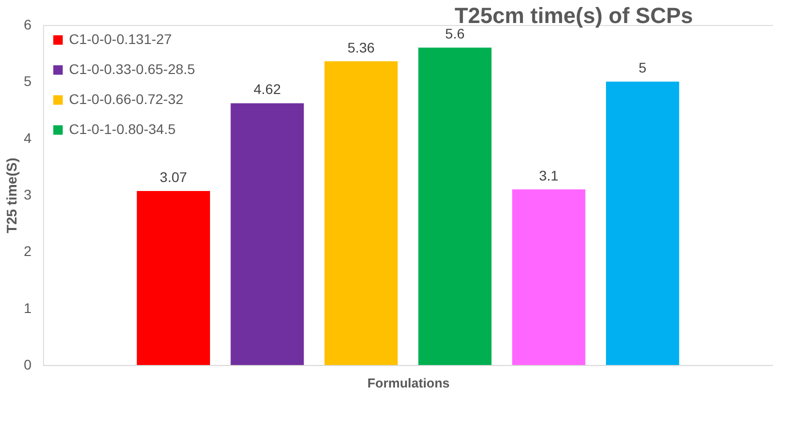  I want to click on data-label: 5, so click(642, 68).